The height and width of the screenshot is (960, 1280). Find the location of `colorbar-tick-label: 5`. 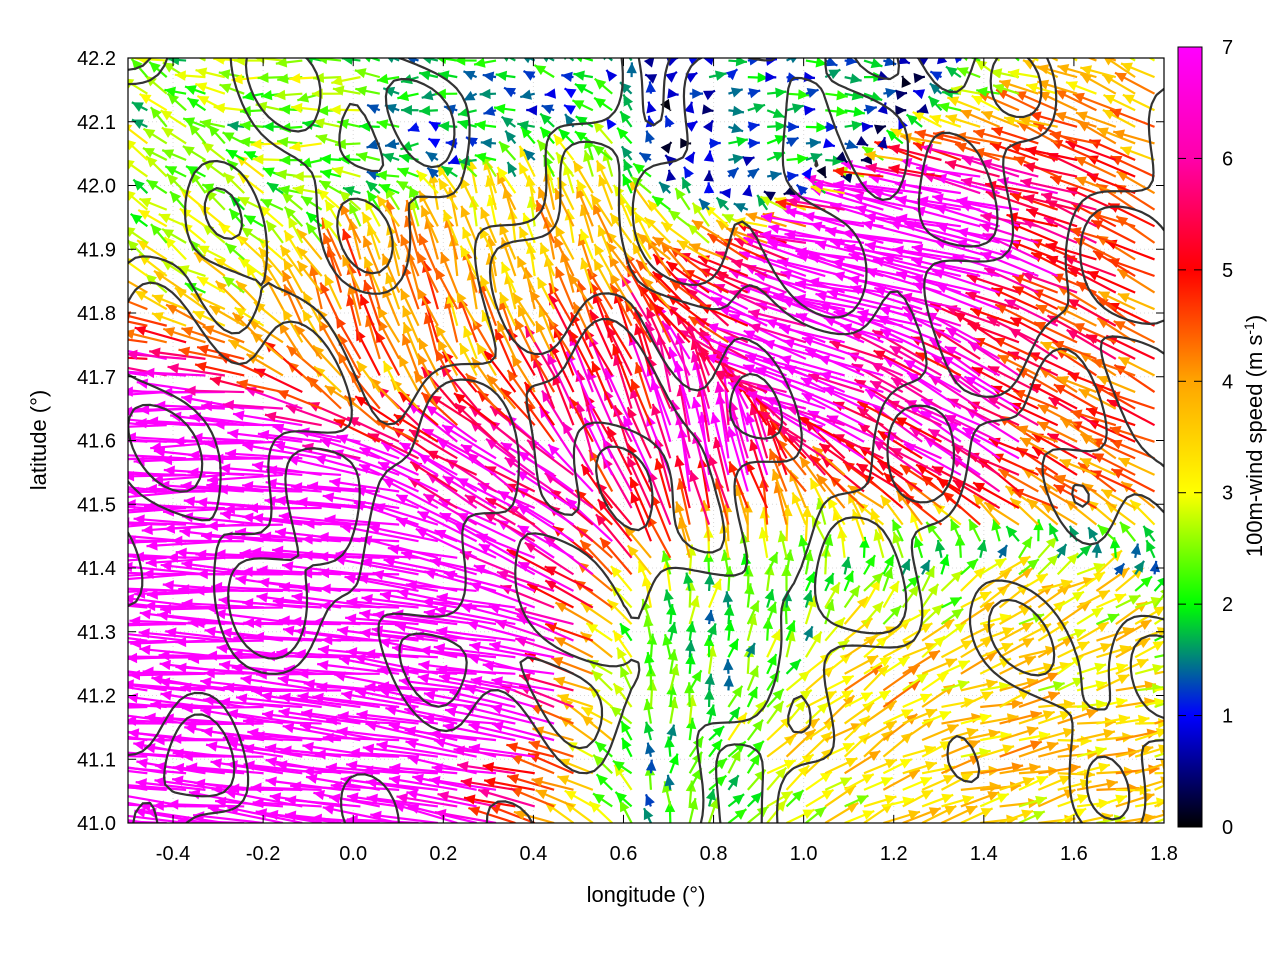

colorbar-tick-label: 5 is located at coordinates (1227, 271).